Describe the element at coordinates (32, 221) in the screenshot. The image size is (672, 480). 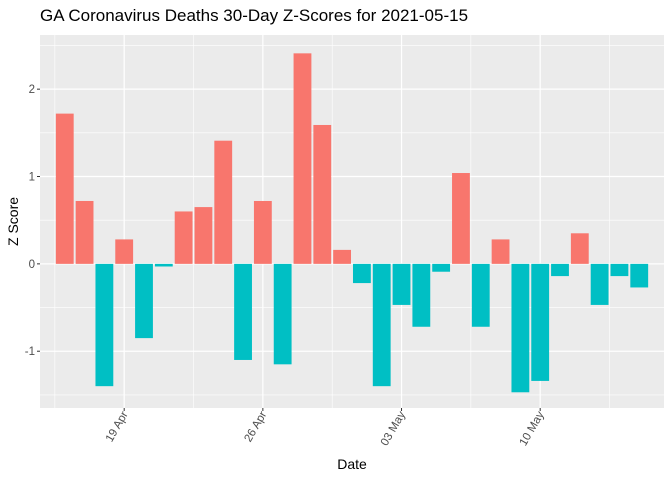
I see `y-axis: -1 0 1 2` at that location.